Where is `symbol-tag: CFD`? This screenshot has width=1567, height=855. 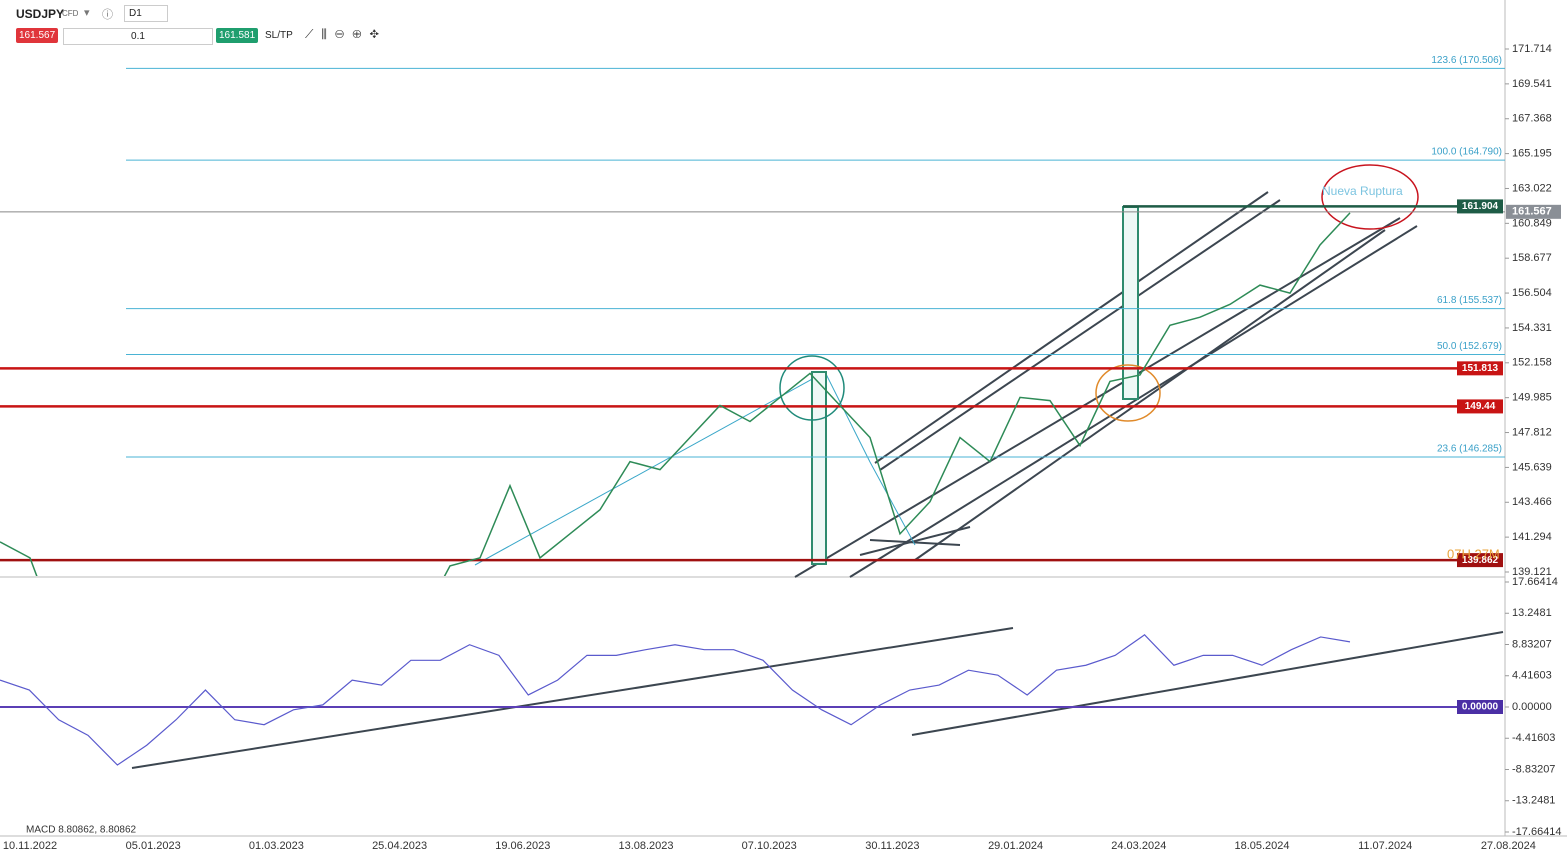
symbol-tag: CFD is located at coordinates (70, 13).